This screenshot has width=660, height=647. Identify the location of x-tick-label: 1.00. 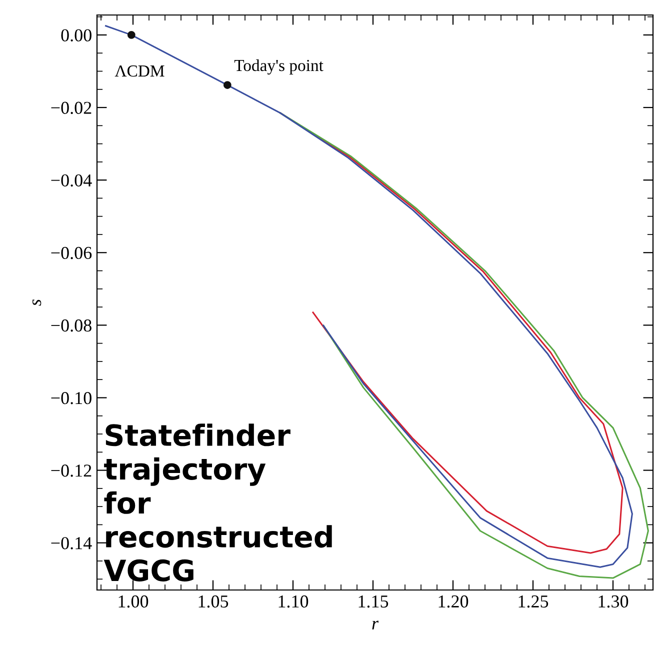
(133, 601).